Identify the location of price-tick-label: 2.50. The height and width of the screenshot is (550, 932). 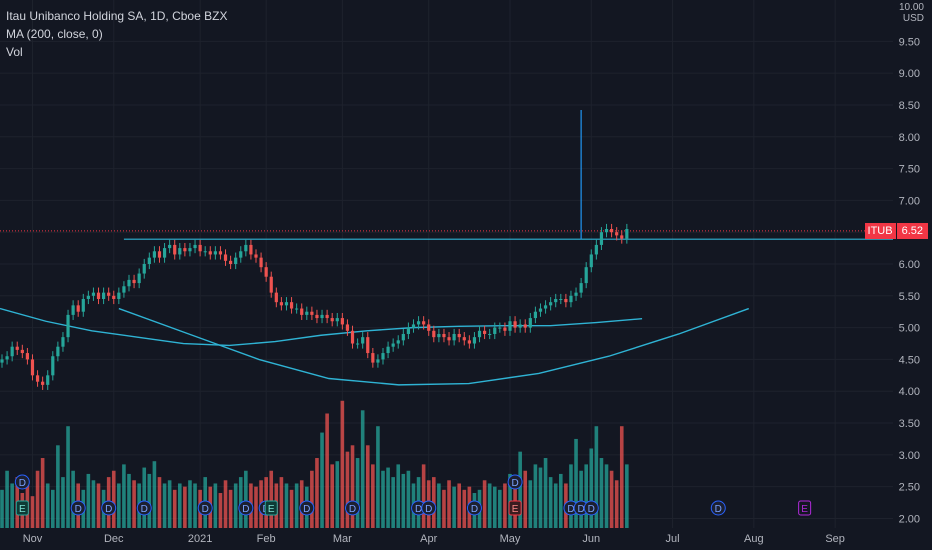
(909, 488).